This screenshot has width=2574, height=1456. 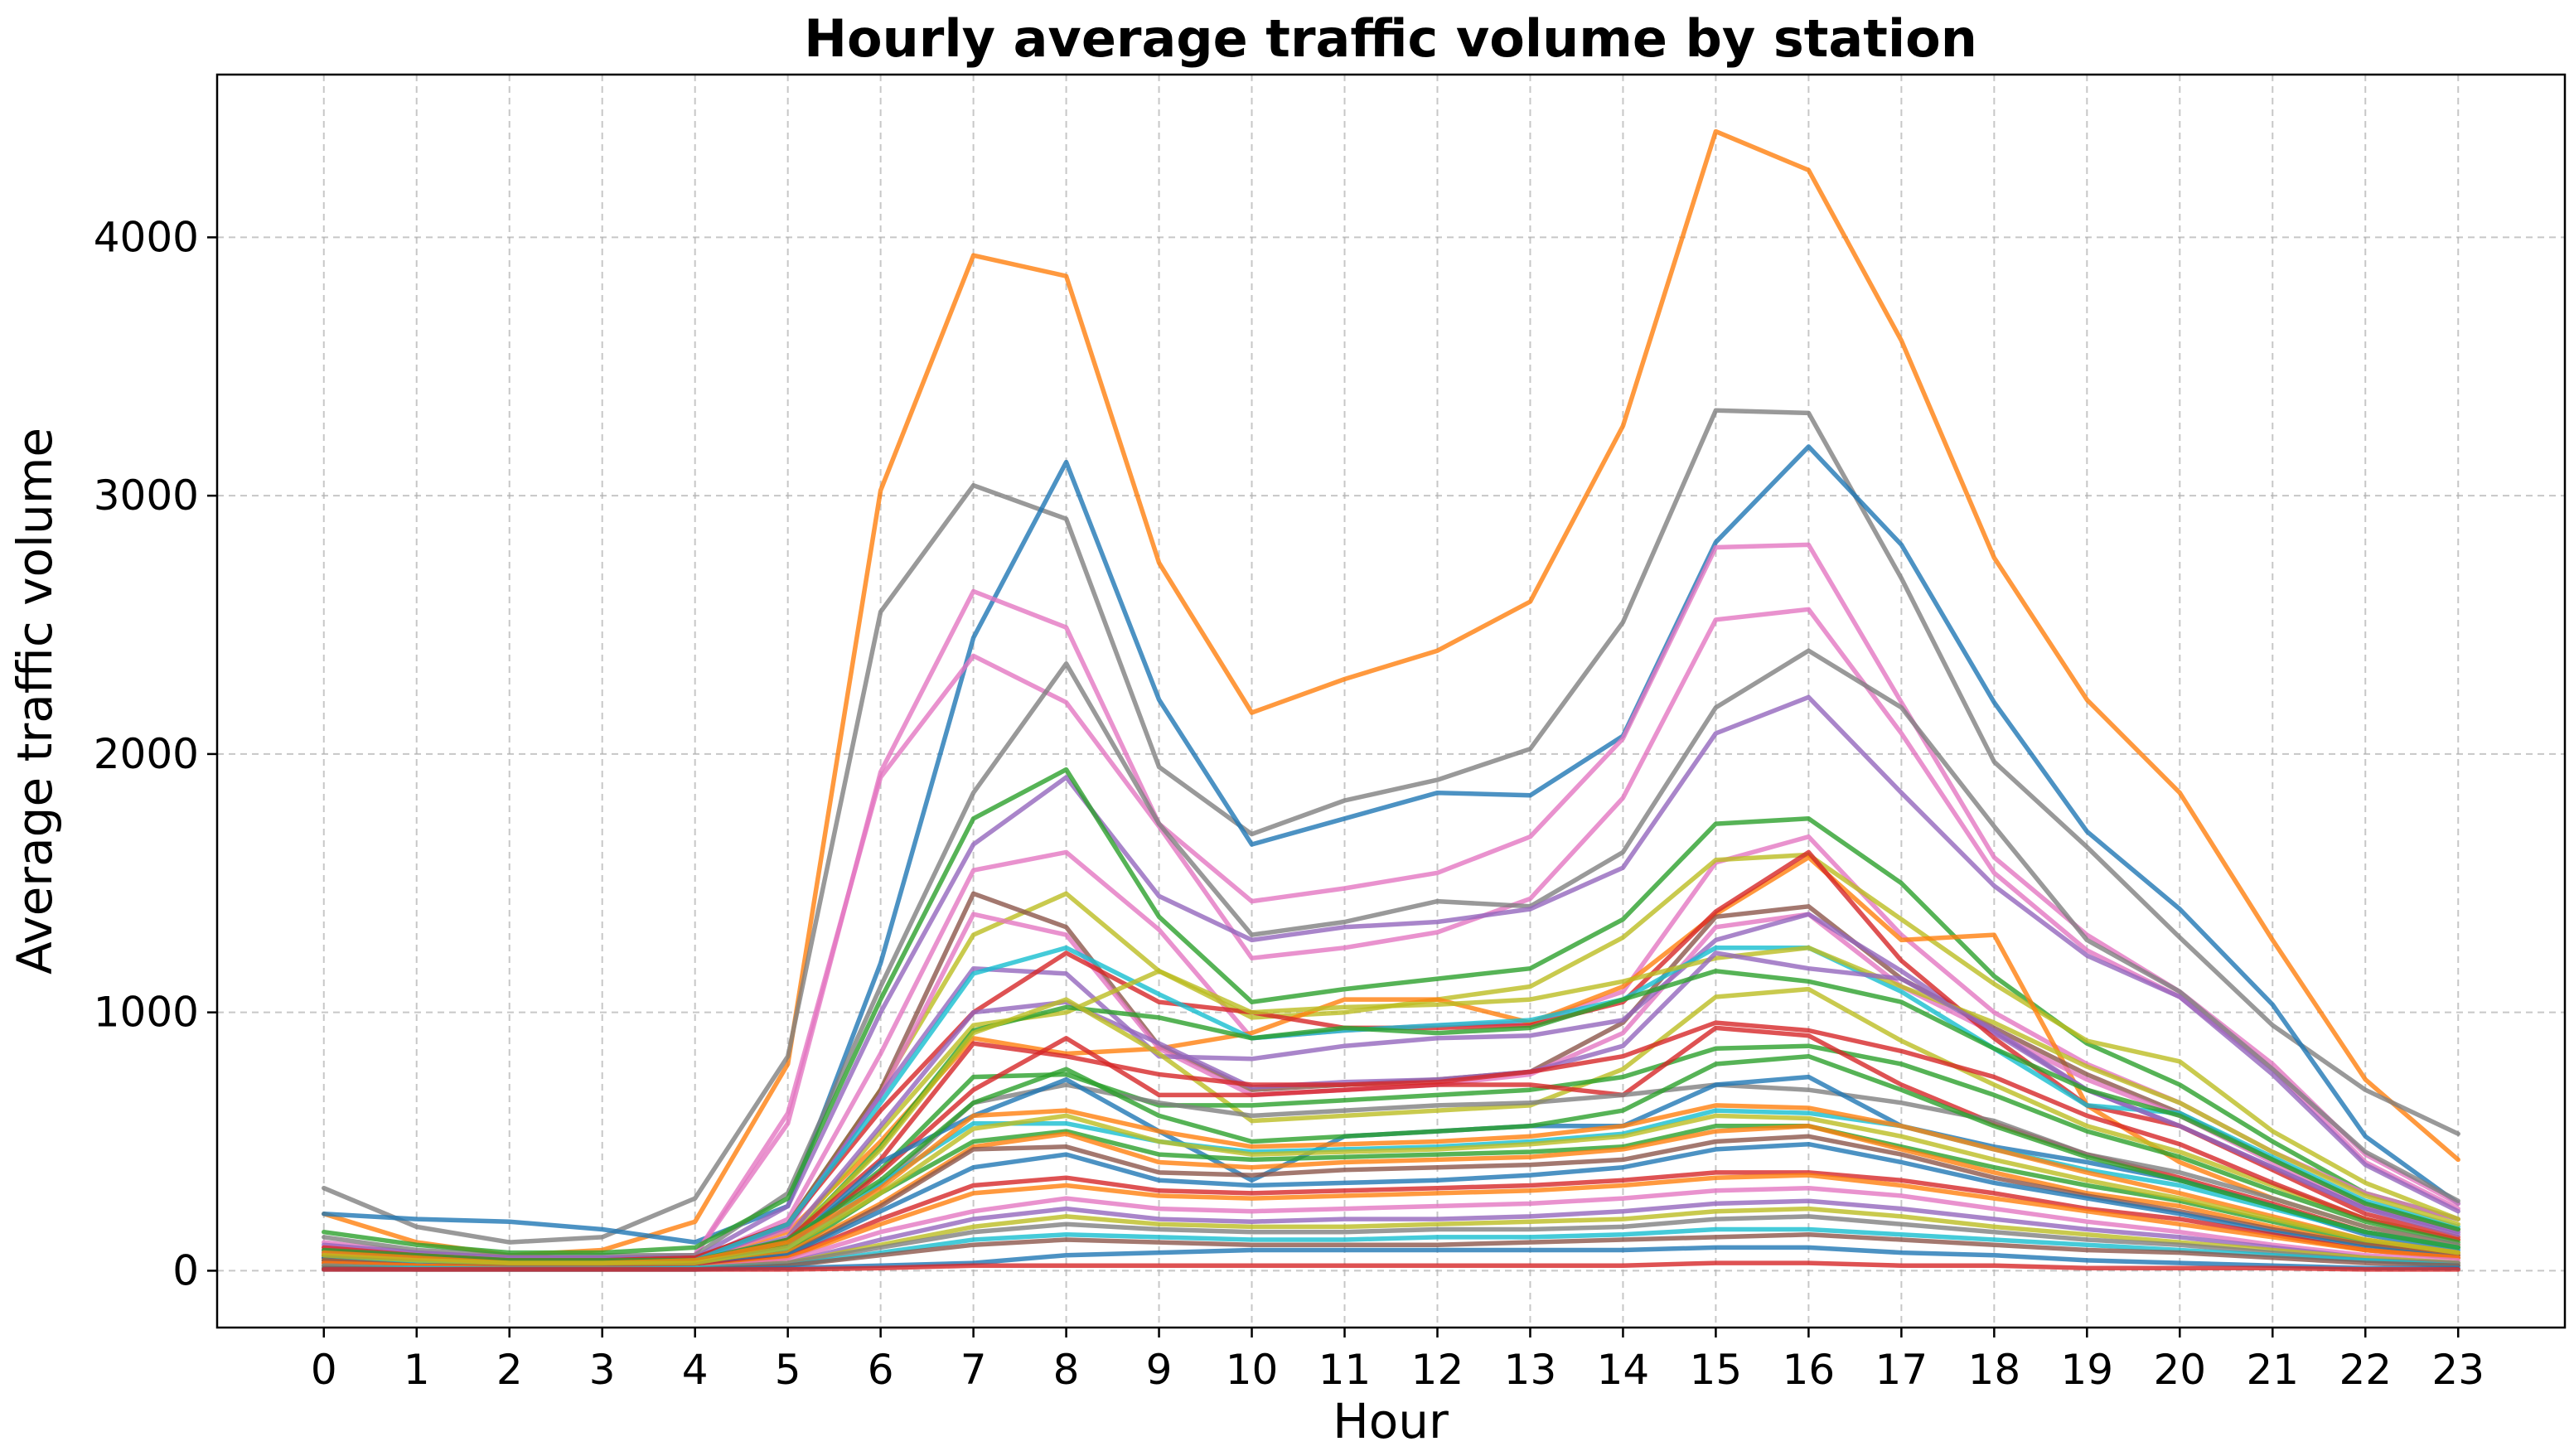 I want to click on y-axis-label: Average traffic volume, so click(x=35, y=701).